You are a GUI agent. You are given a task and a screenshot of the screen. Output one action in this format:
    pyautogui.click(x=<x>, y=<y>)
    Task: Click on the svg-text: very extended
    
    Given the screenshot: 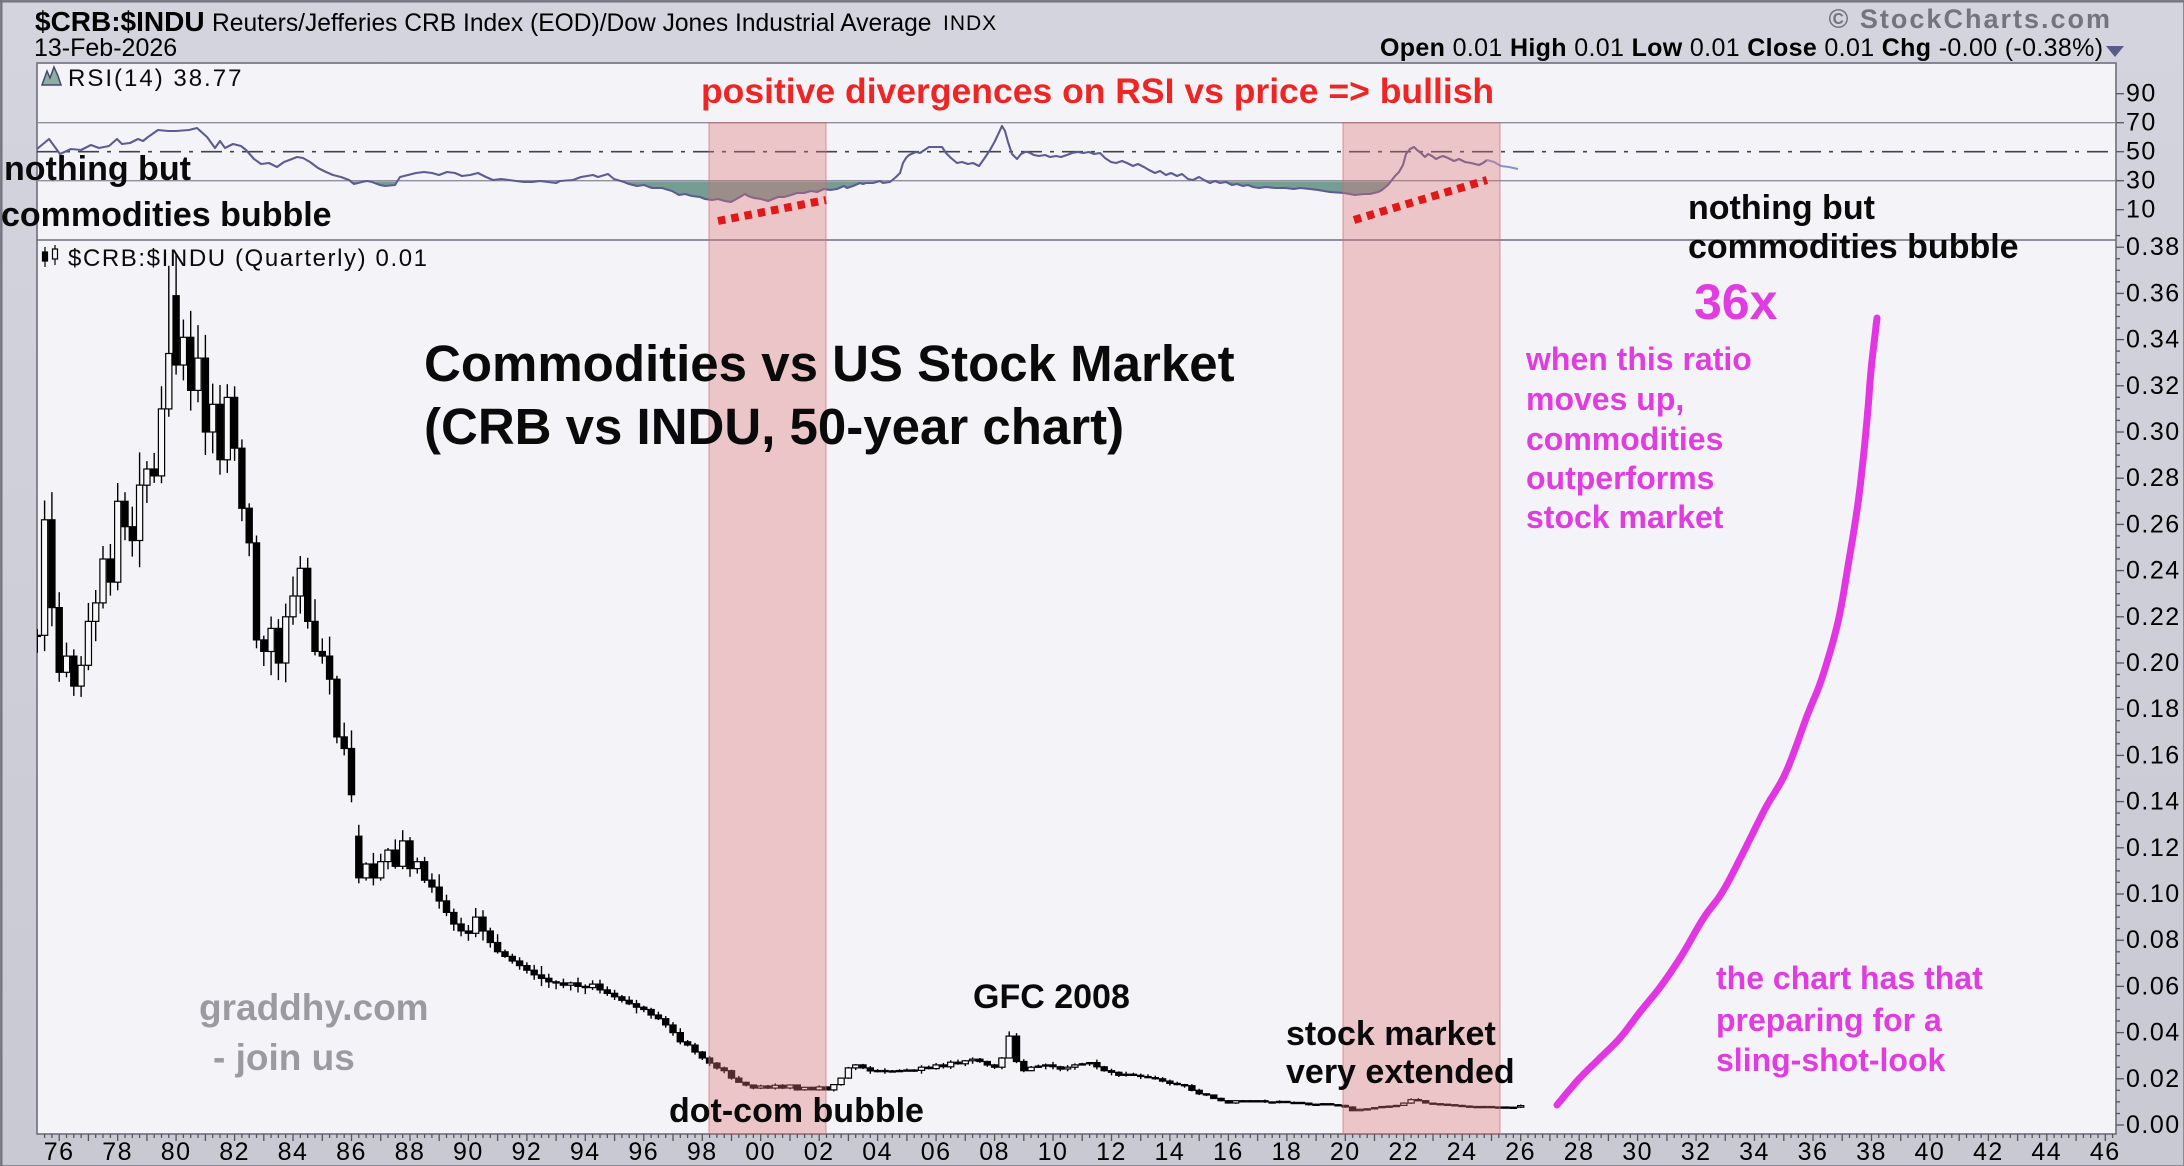 What is the action you would take?
    pyautogui.click(x=1400, y=1072)
    